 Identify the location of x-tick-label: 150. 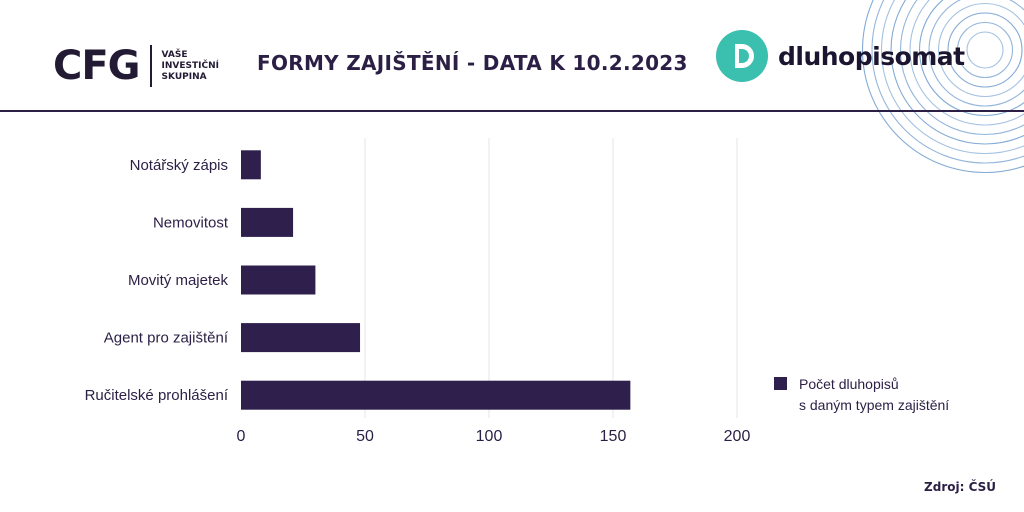
(613, 436).